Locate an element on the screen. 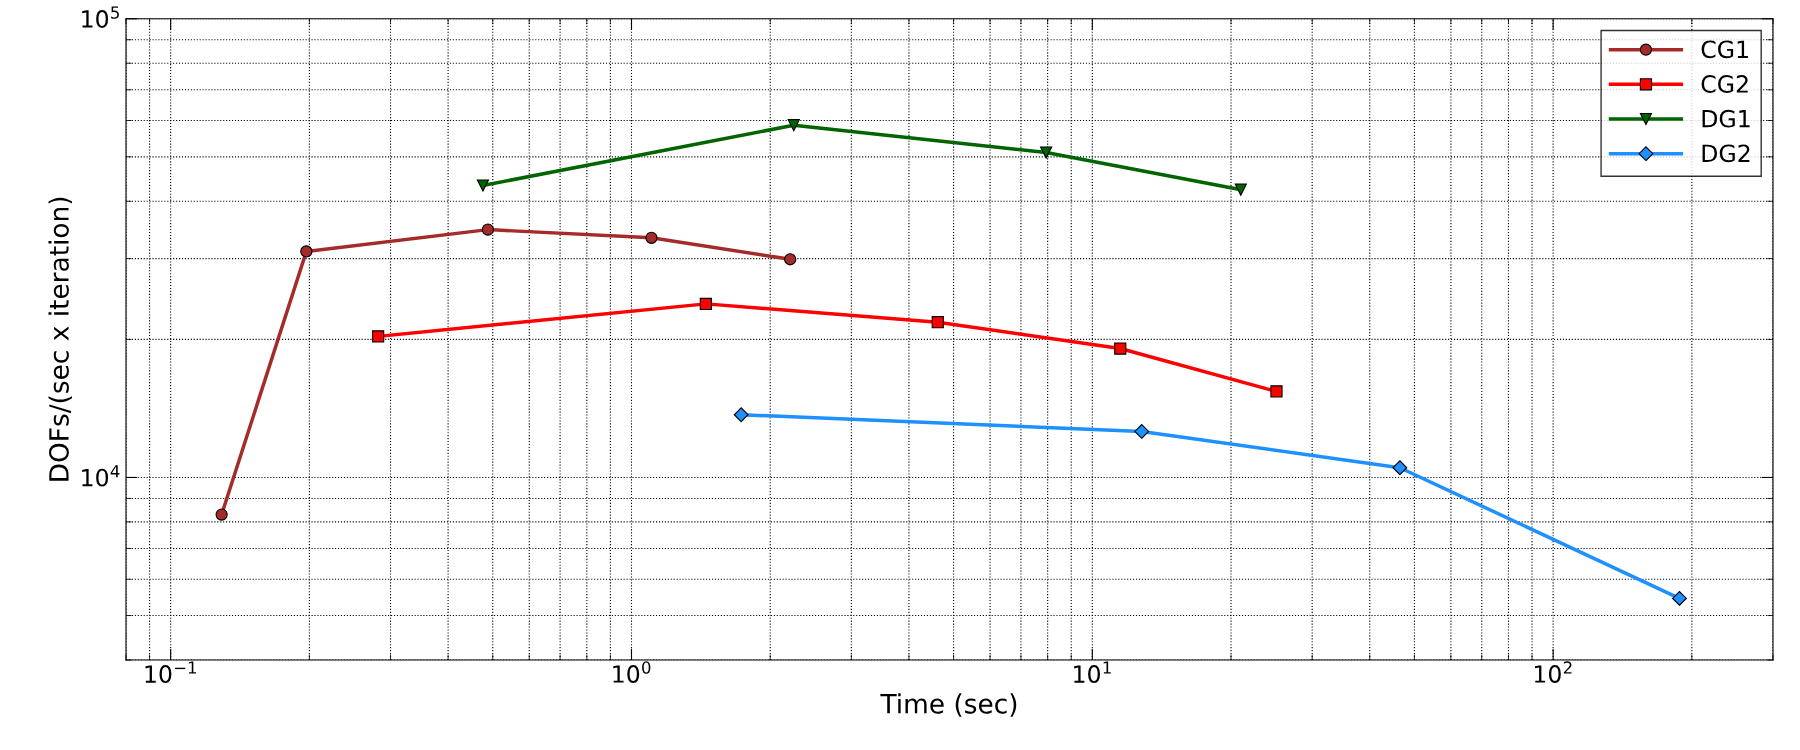 The image size is (1800, 750). x-axis-title: Time (sec) is located at coordinates (948, 705).